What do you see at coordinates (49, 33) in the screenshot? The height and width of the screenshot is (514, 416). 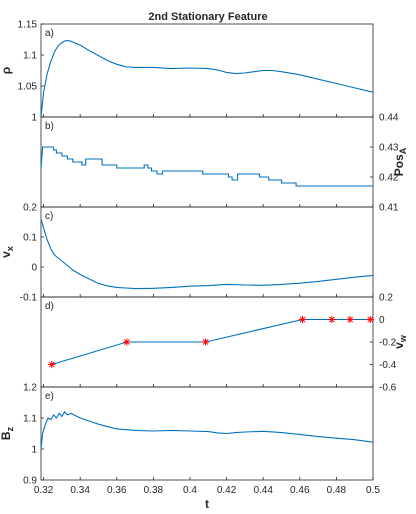 I see `panel-label: a)` at bounding box center [49, 33].